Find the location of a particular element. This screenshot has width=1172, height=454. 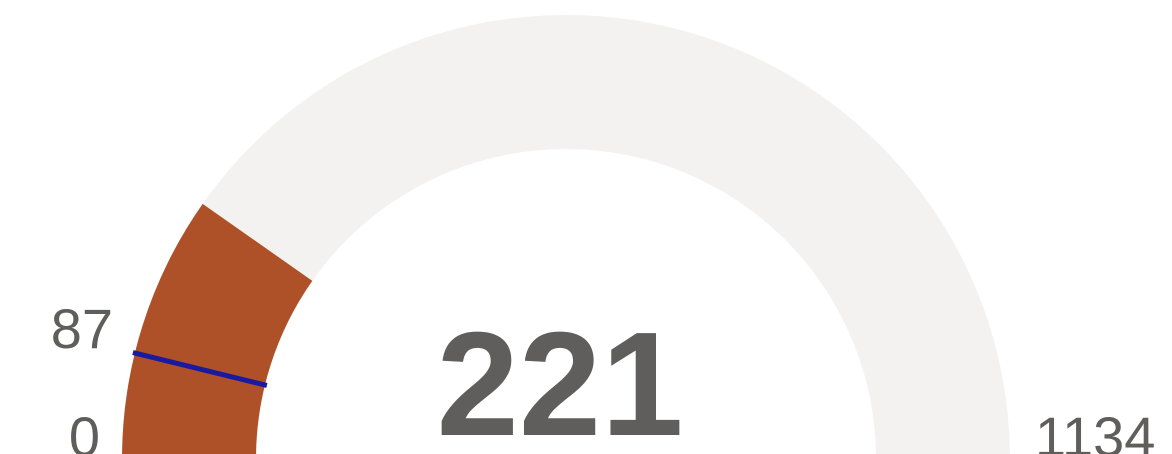

gauge-value: 221 is located at coordinates (560, 378).